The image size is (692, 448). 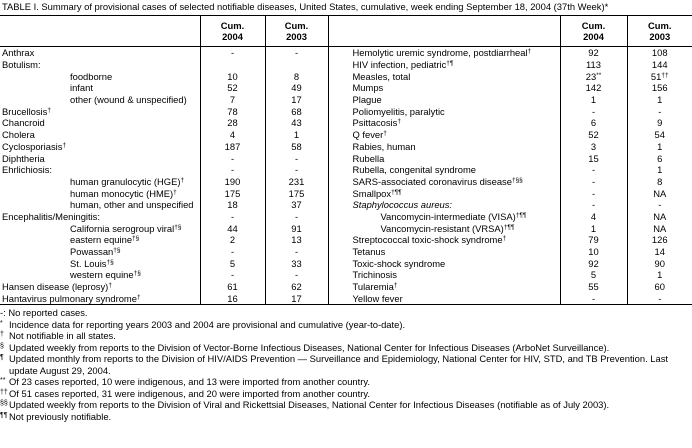 I want to click on case-count: 91, so click(x=296, y=228).